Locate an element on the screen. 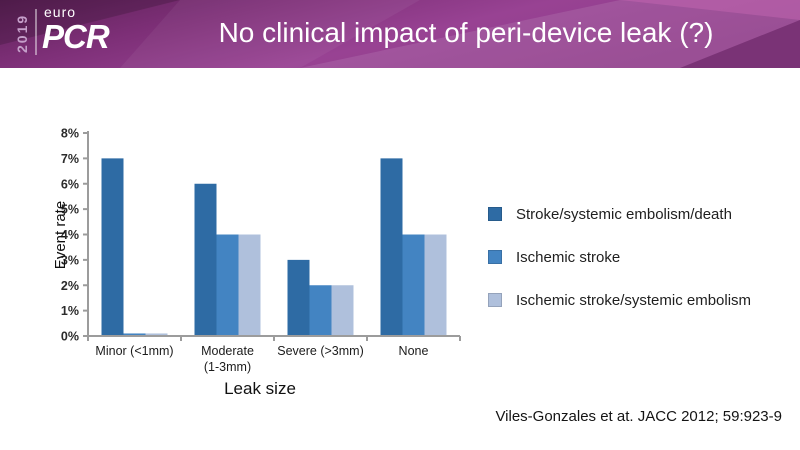 The width and height of the screenshot is (800, 450). x-category-label: (1-3mm) is located at coordinates (227, 367).